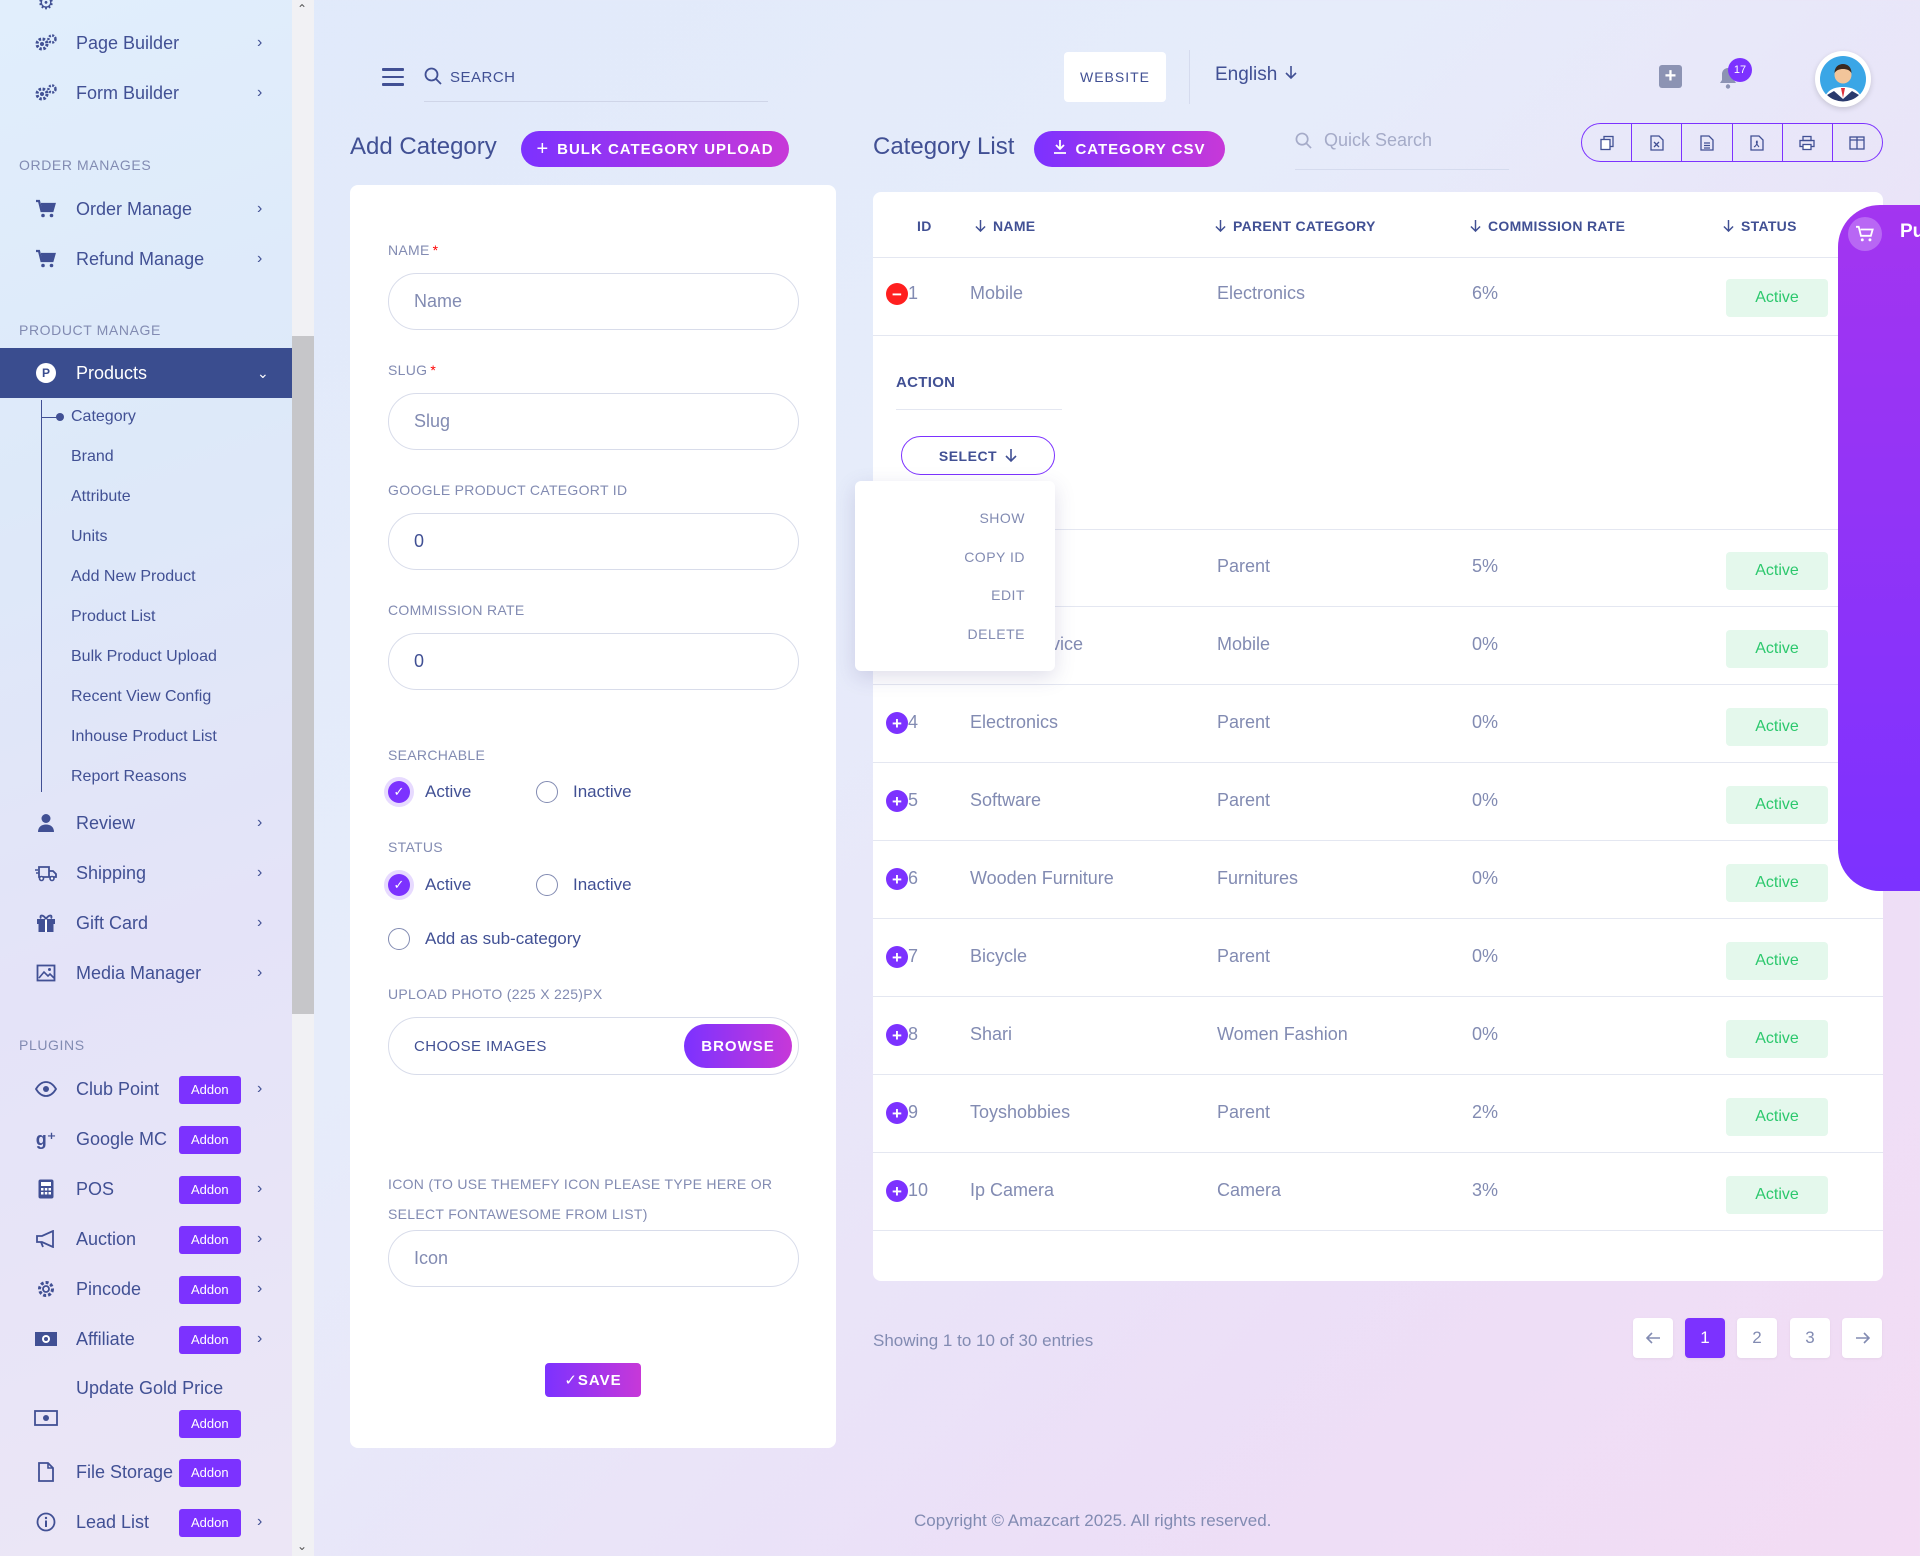 Image resolution: width=1920 pixels, height=1556 pixels. What do you see at coordinates (1657, 142) in the screenshot?
I see `excel-icon` at bounding box center [1657, 142].